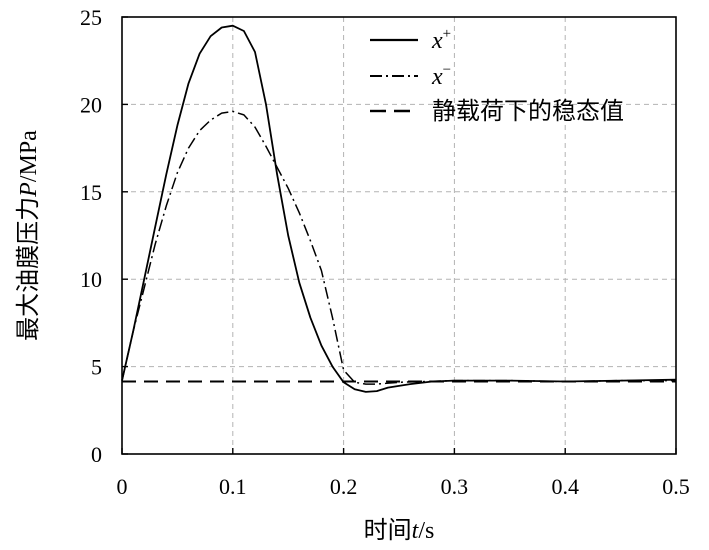 The image size is (709, 550). What do you see at coordinates (29, 156) in the screenshot?
I see `y-axis-title-suffix: /MPa` at bounding box center [29, 156].